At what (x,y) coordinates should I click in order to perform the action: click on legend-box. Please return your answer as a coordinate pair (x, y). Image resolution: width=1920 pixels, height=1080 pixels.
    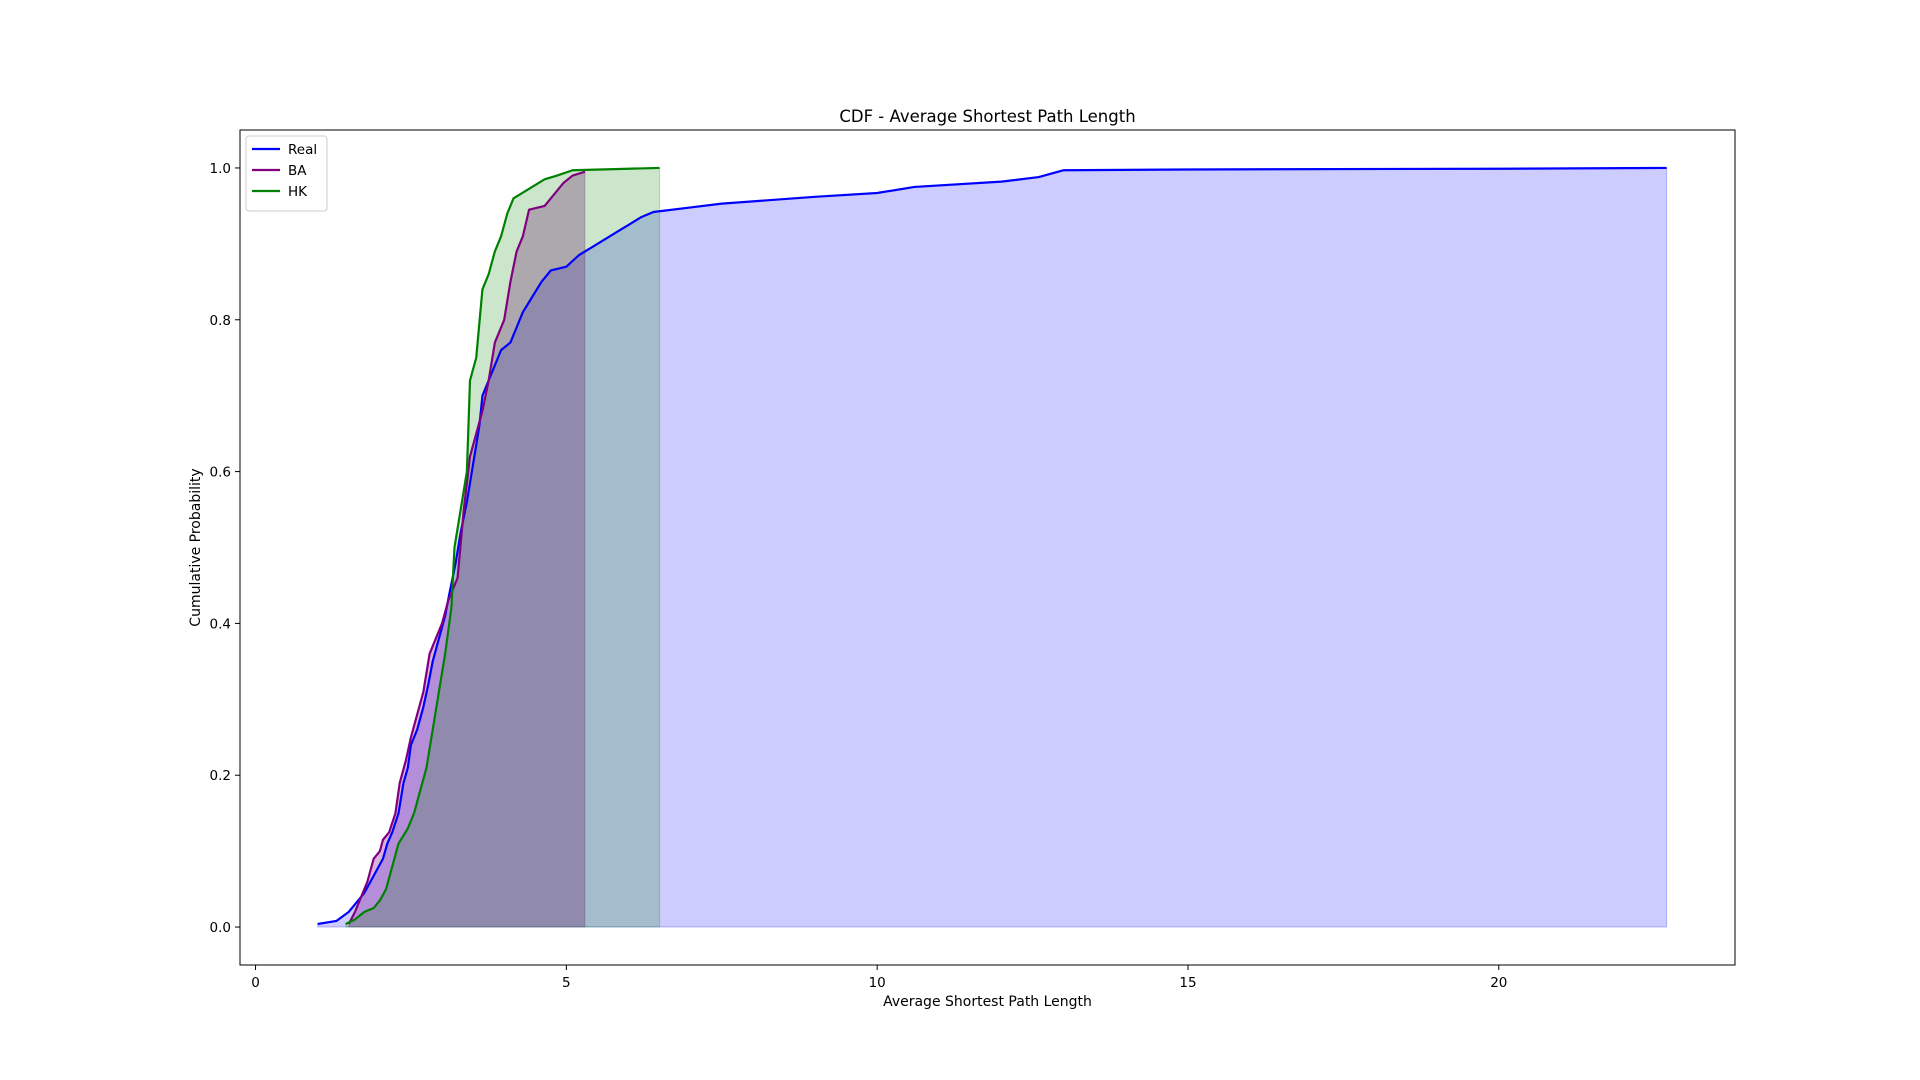
    Looking at the image, I should click on (286, 173).